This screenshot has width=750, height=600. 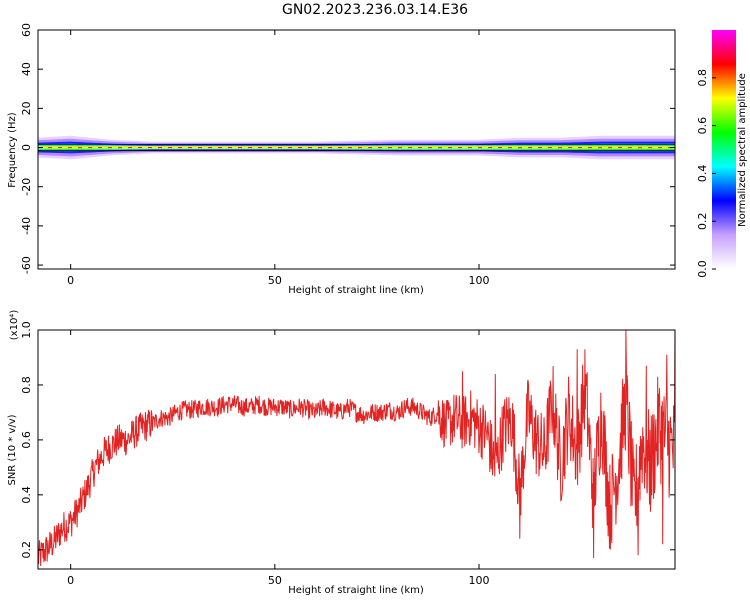 What do you see at coordinates (26, 147) in the screenshot?
I see `y-tick-label: 0` at bounding box center [26, 147].